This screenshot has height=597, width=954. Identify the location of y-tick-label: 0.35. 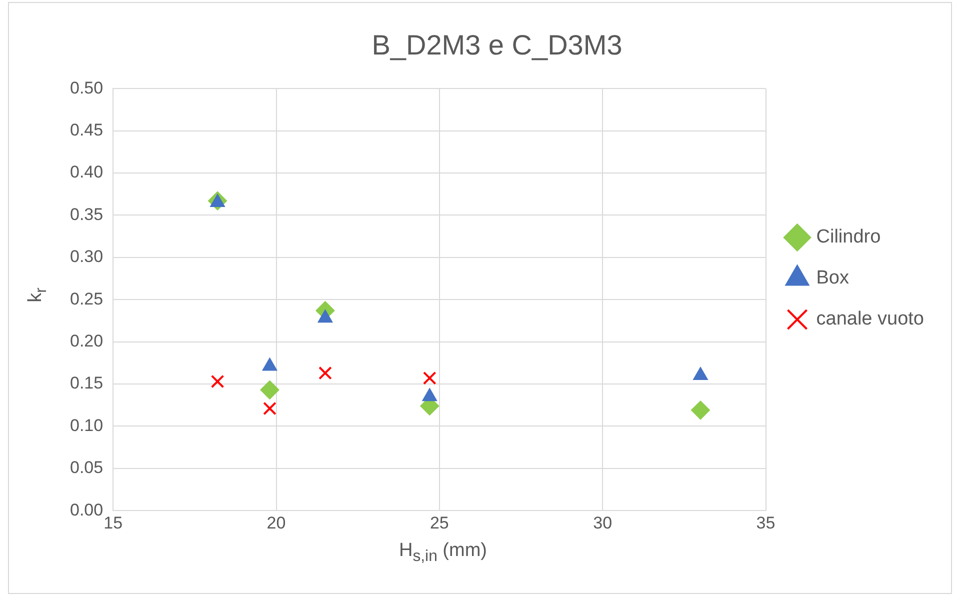
(87, 214).